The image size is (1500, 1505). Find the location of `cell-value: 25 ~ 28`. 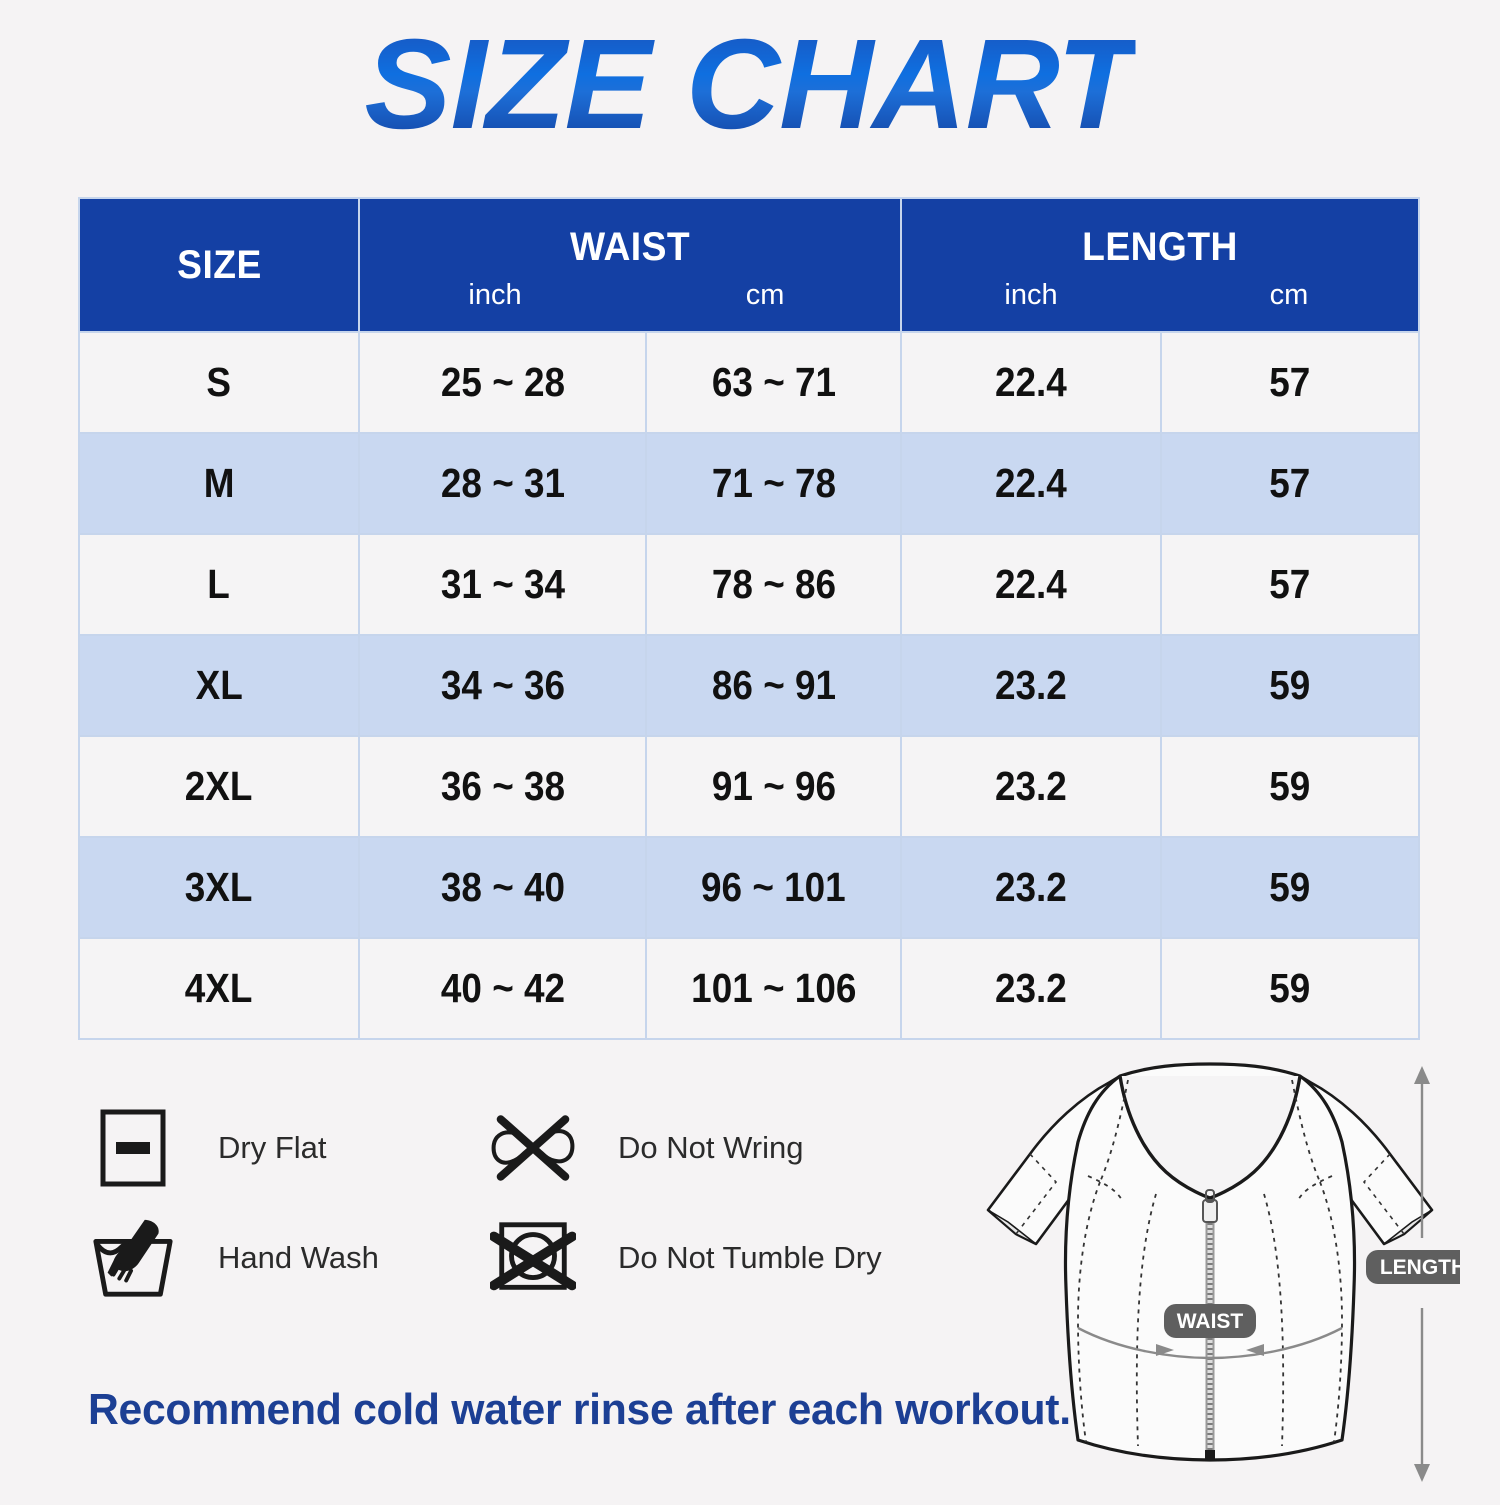

cell-value: 25 ~ 28 is located at coordinates (502, 382).